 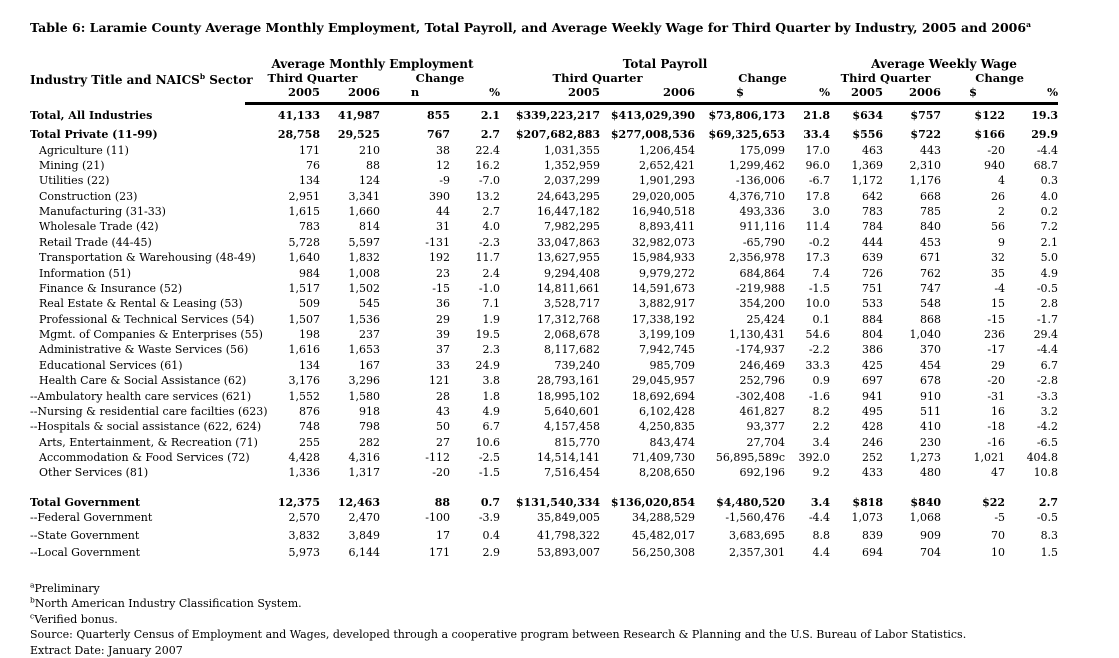 What do you see at coordinates (818, 227) in the screenshot?
I see `cell-value: 11.4` at bounding box center [818, 227].